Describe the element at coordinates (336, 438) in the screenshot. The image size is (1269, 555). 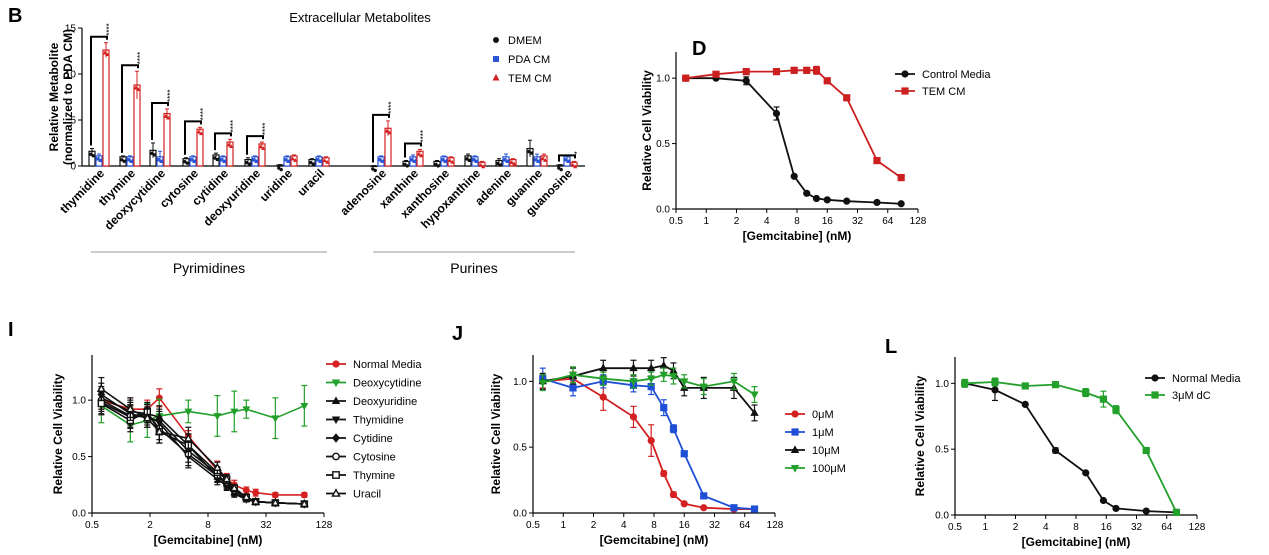
I see `legend-marker-cytidine` at that location.